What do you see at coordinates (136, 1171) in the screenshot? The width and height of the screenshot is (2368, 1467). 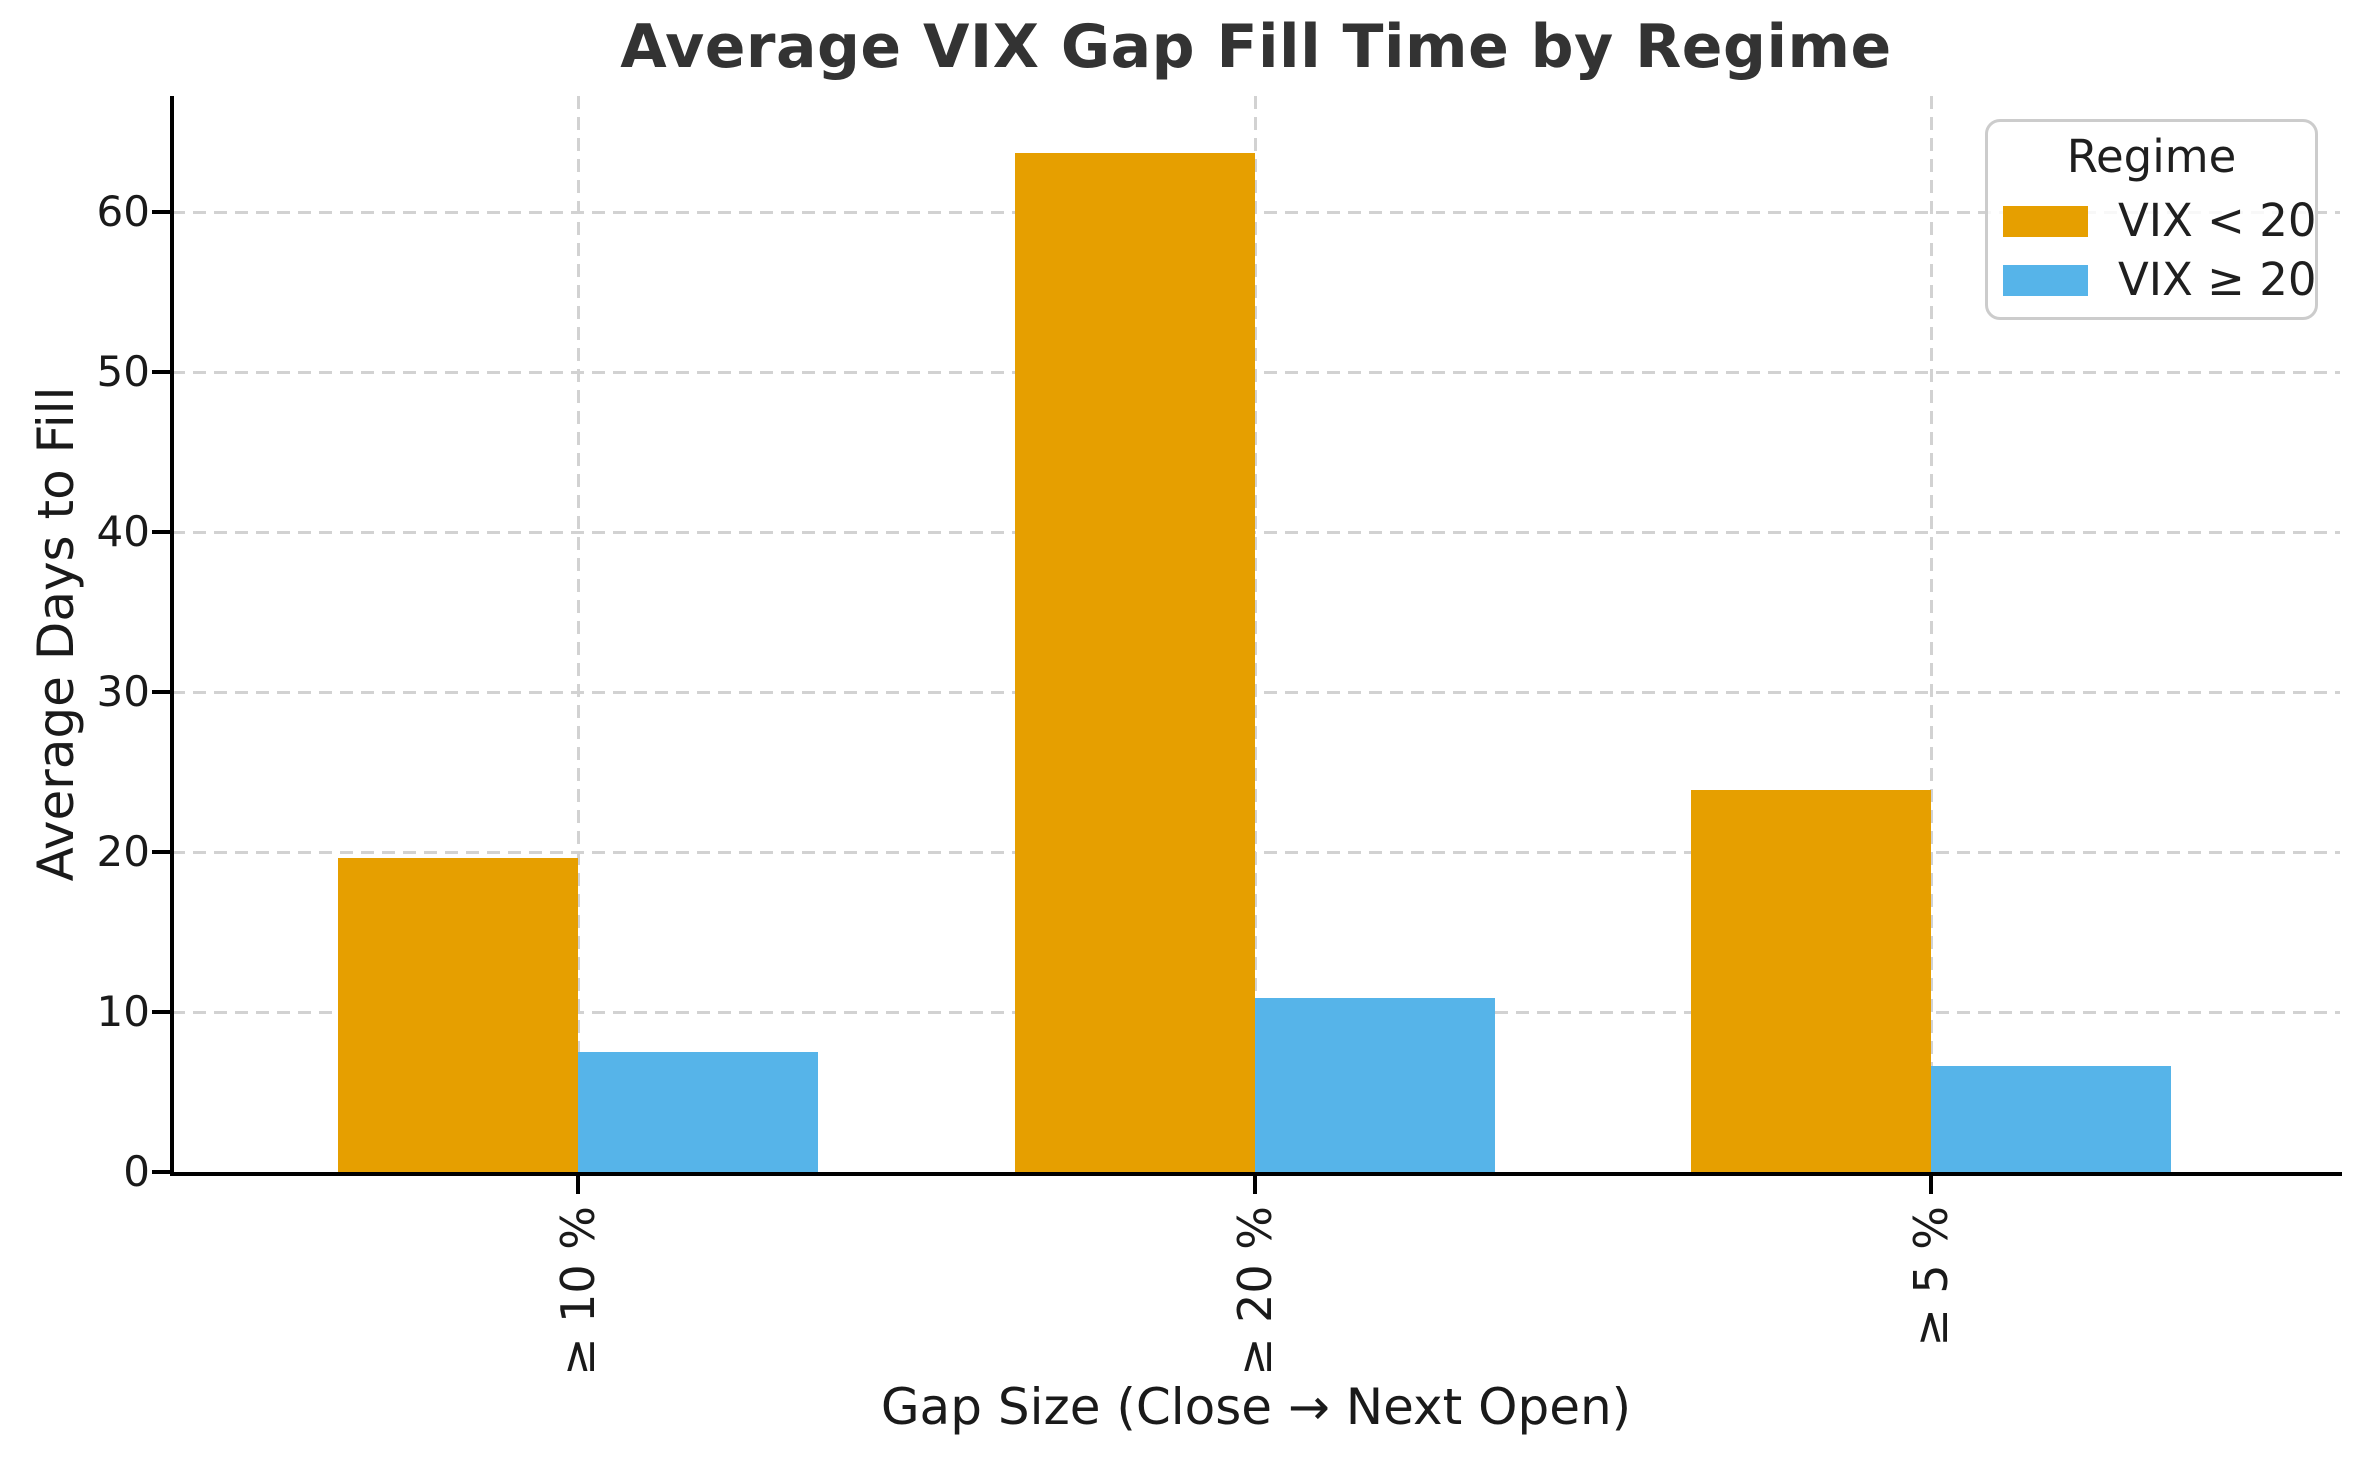 I see `y-tick-label: 0` at bounding box center [136, 1171].